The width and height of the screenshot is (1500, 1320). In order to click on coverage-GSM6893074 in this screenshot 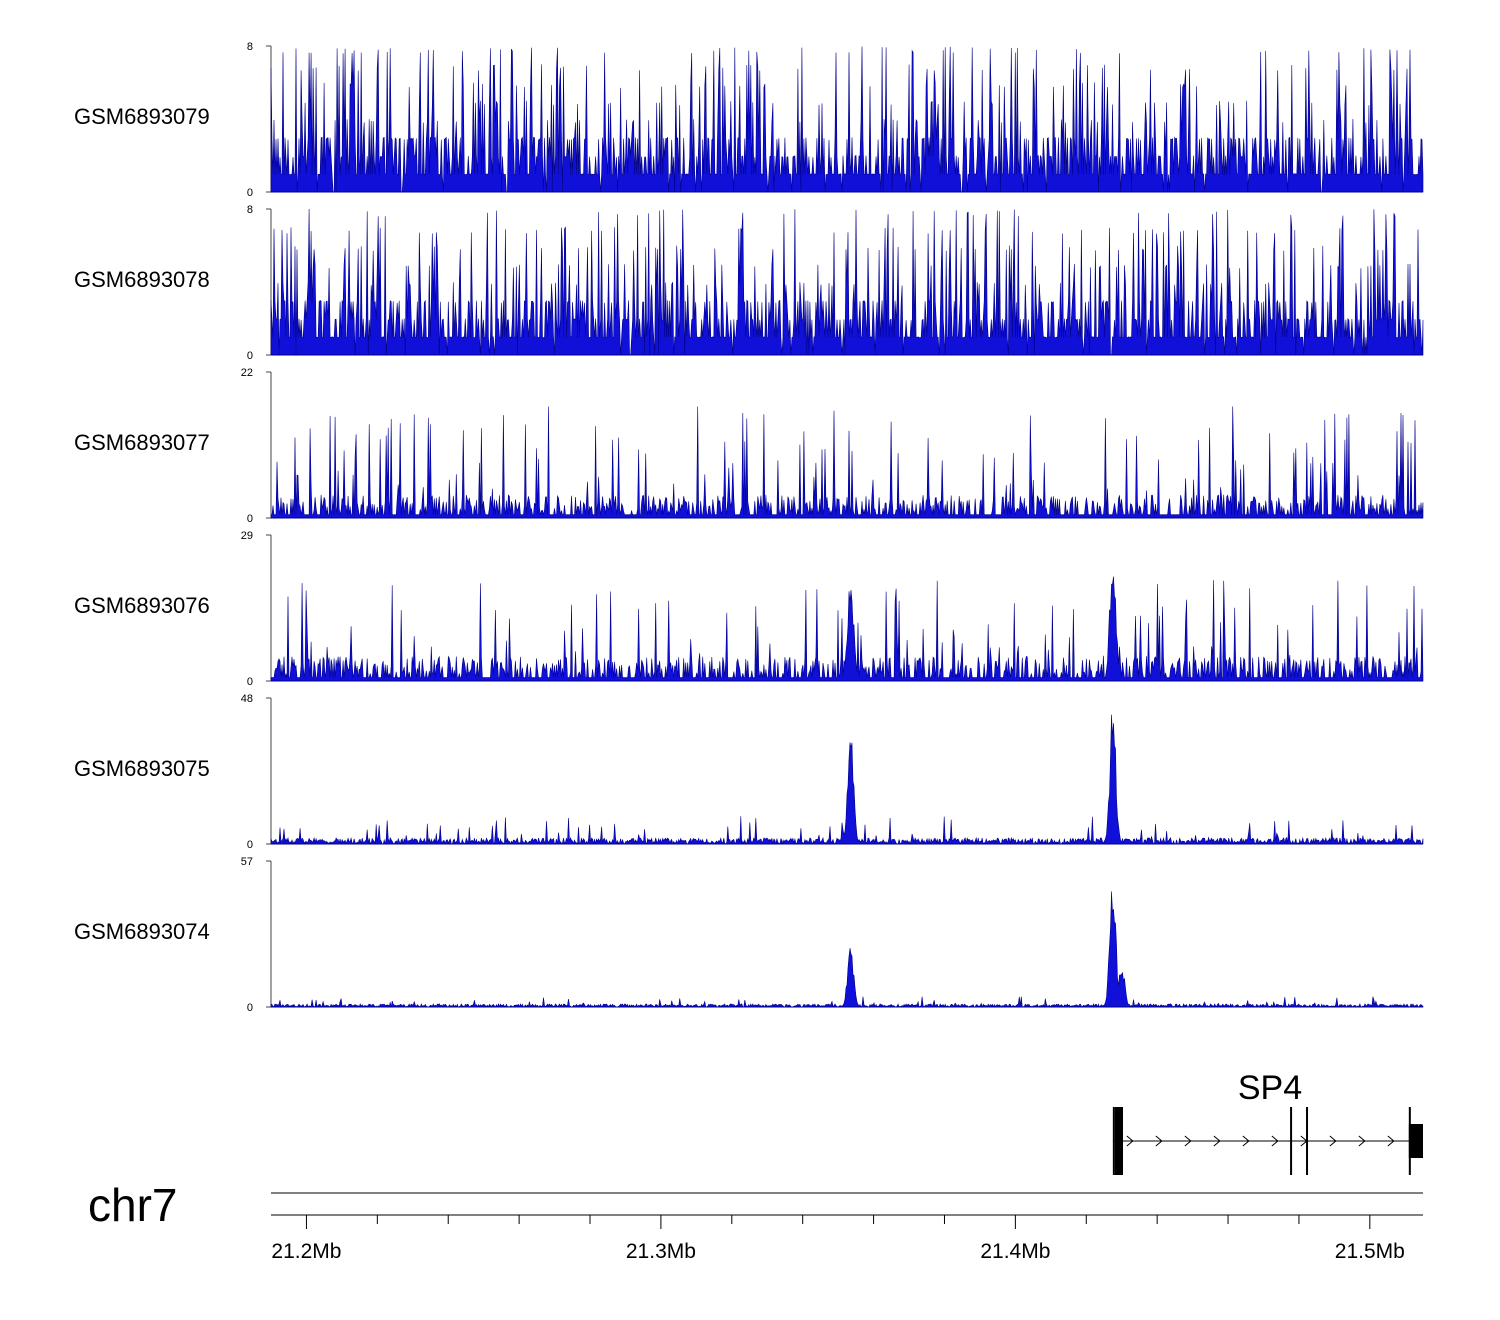, I will do `click(847, 950)`.